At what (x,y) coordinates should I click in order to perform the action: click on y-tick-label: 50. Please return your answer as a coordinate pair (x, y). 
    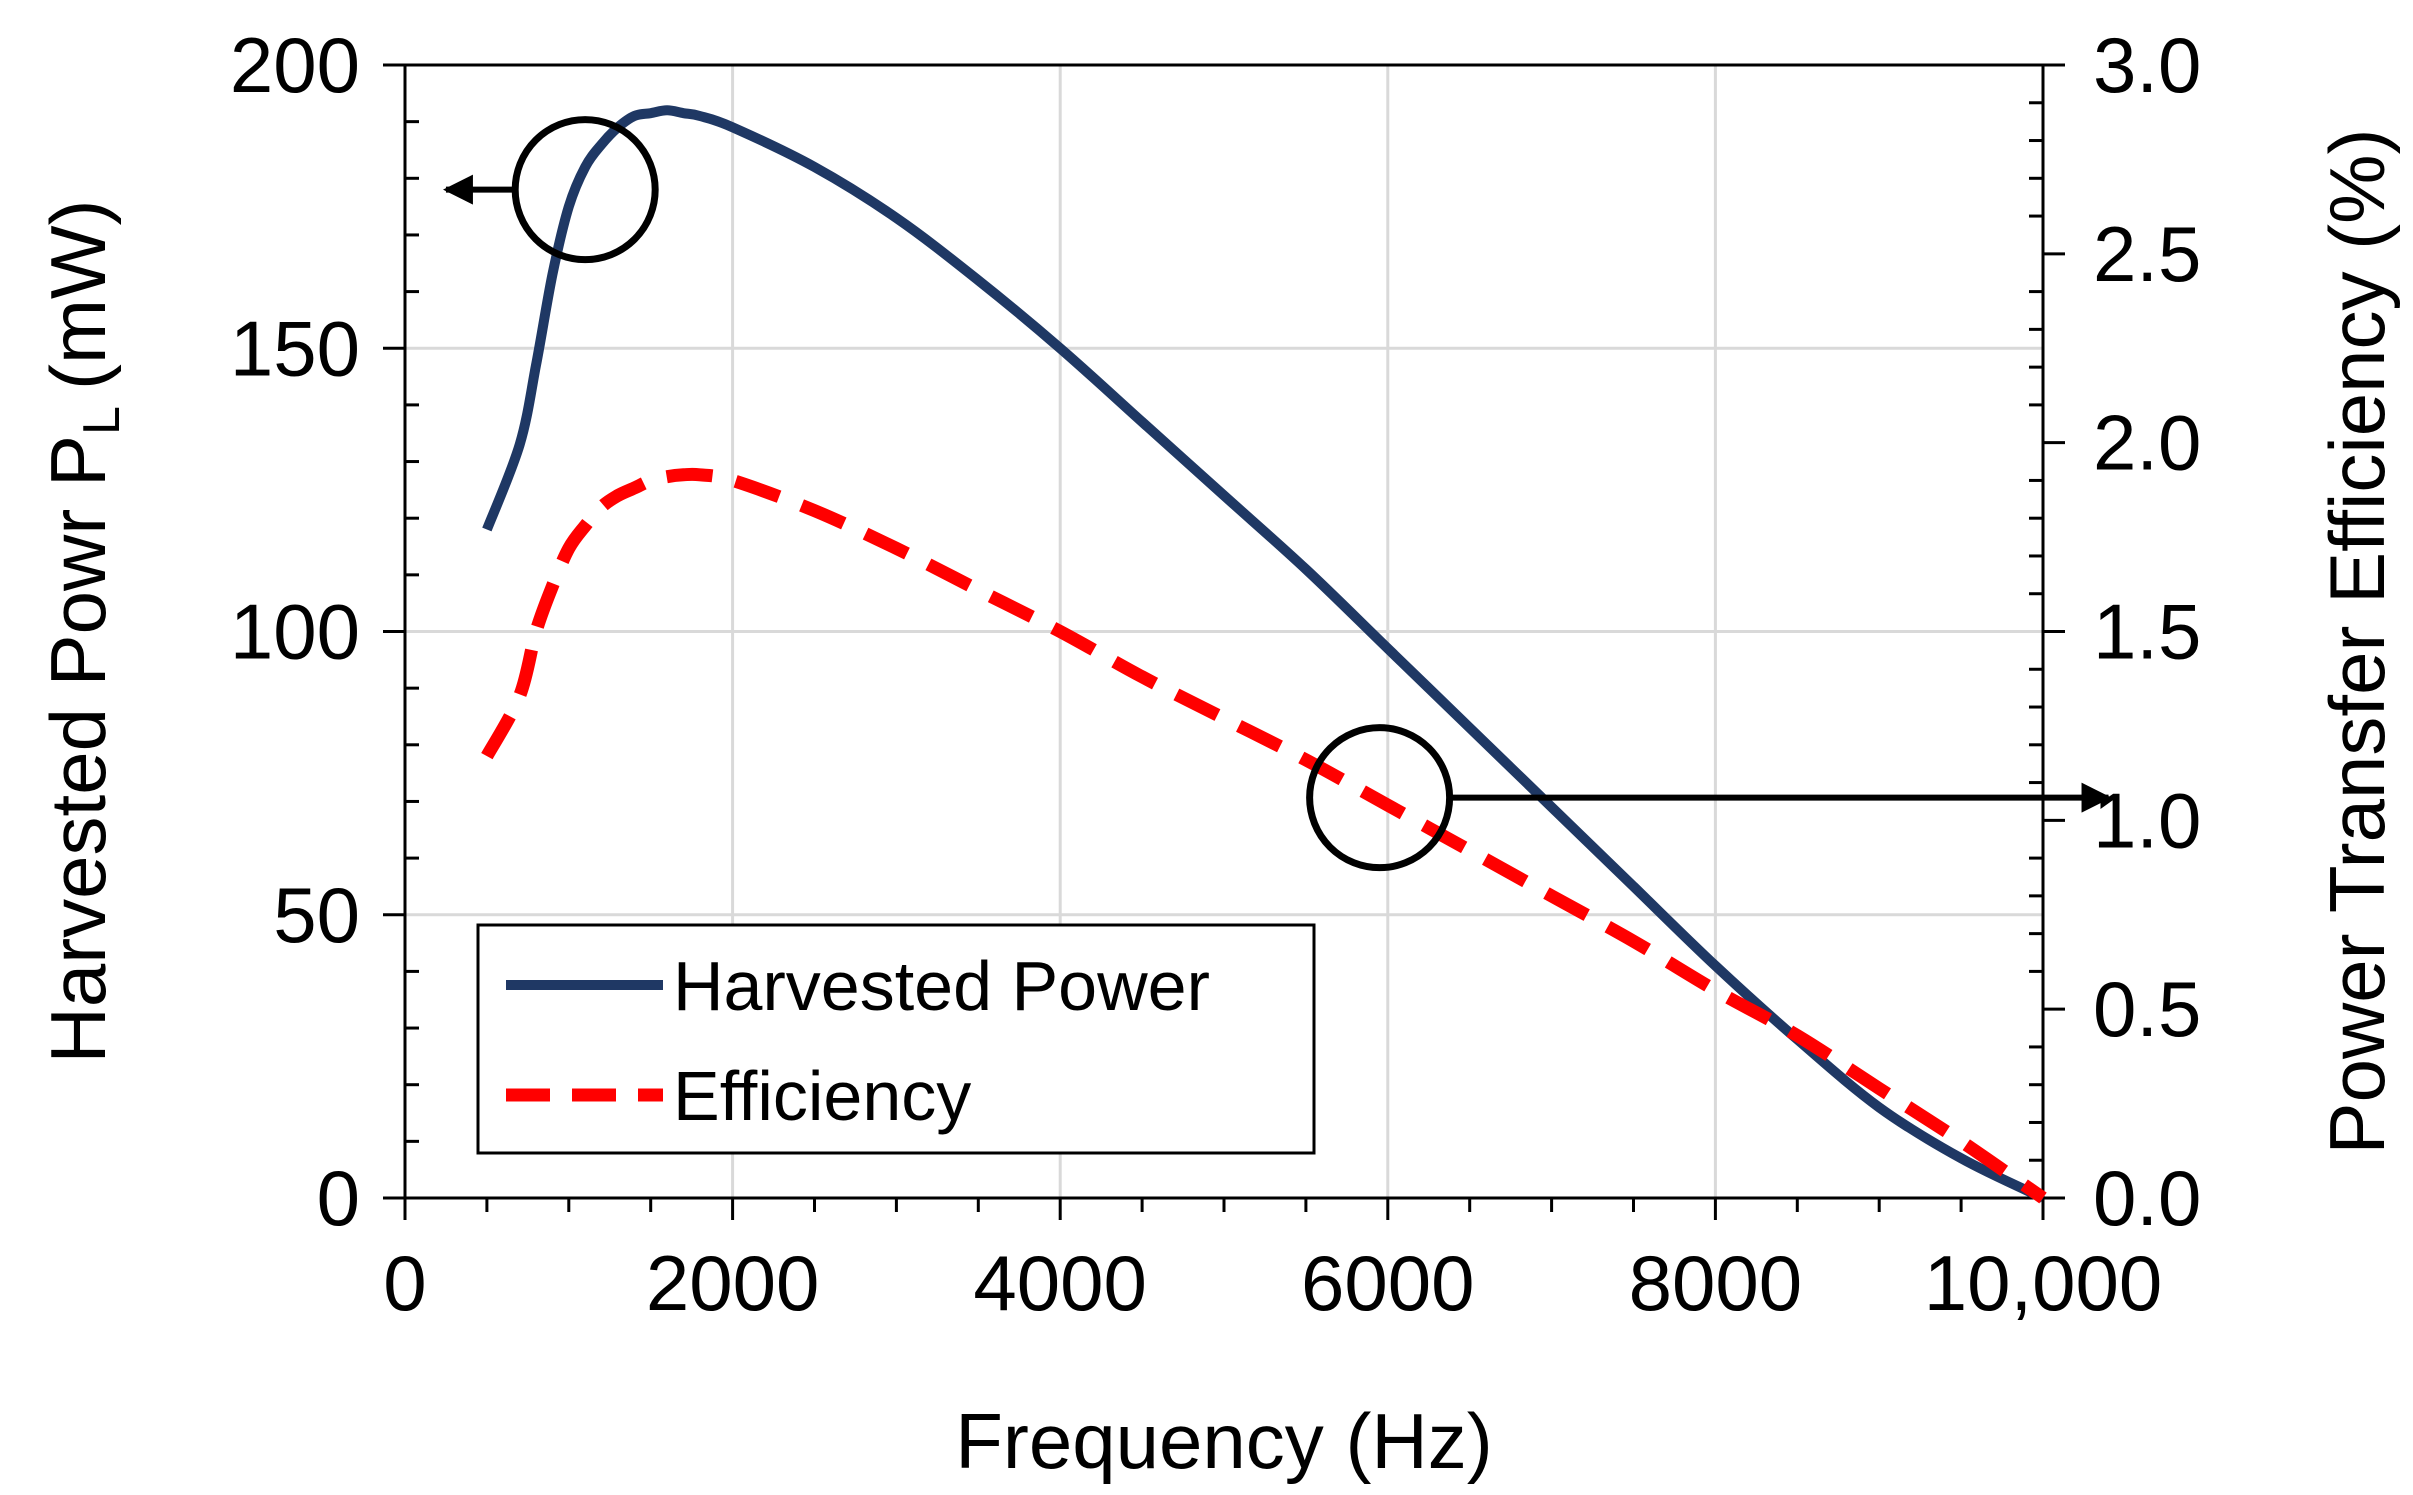
    Looking at the image, I should click on (316, 915).